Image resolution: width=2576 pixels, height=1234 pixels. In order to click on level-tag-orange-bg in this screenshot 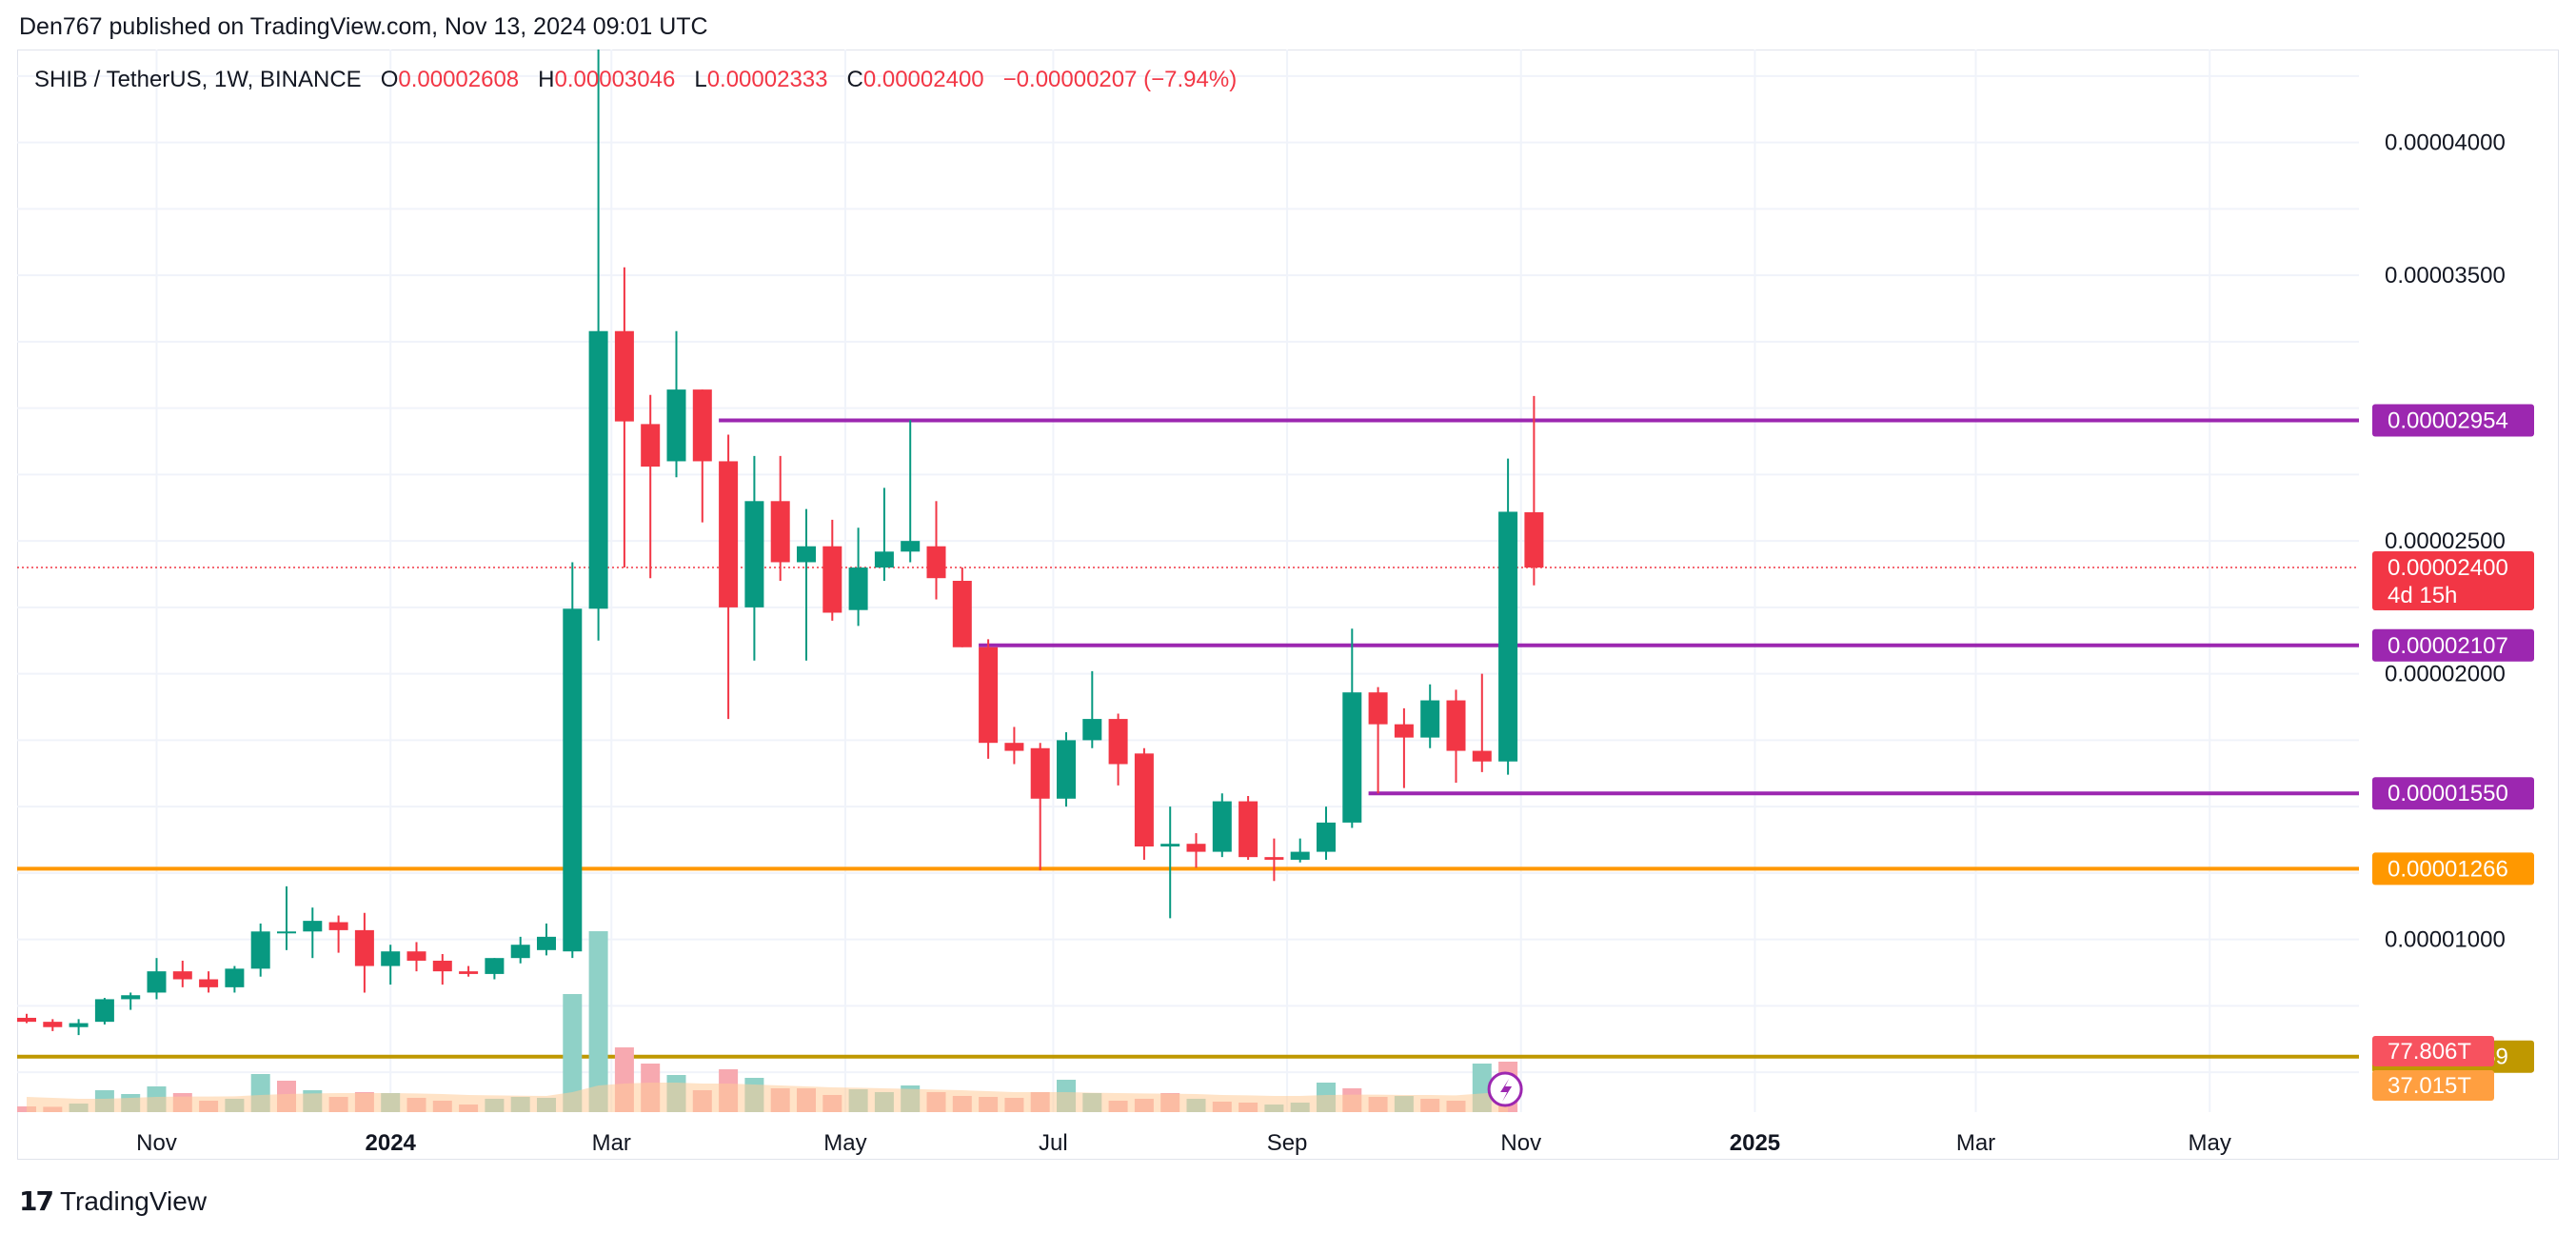, I will do `click(2453, 869)`.